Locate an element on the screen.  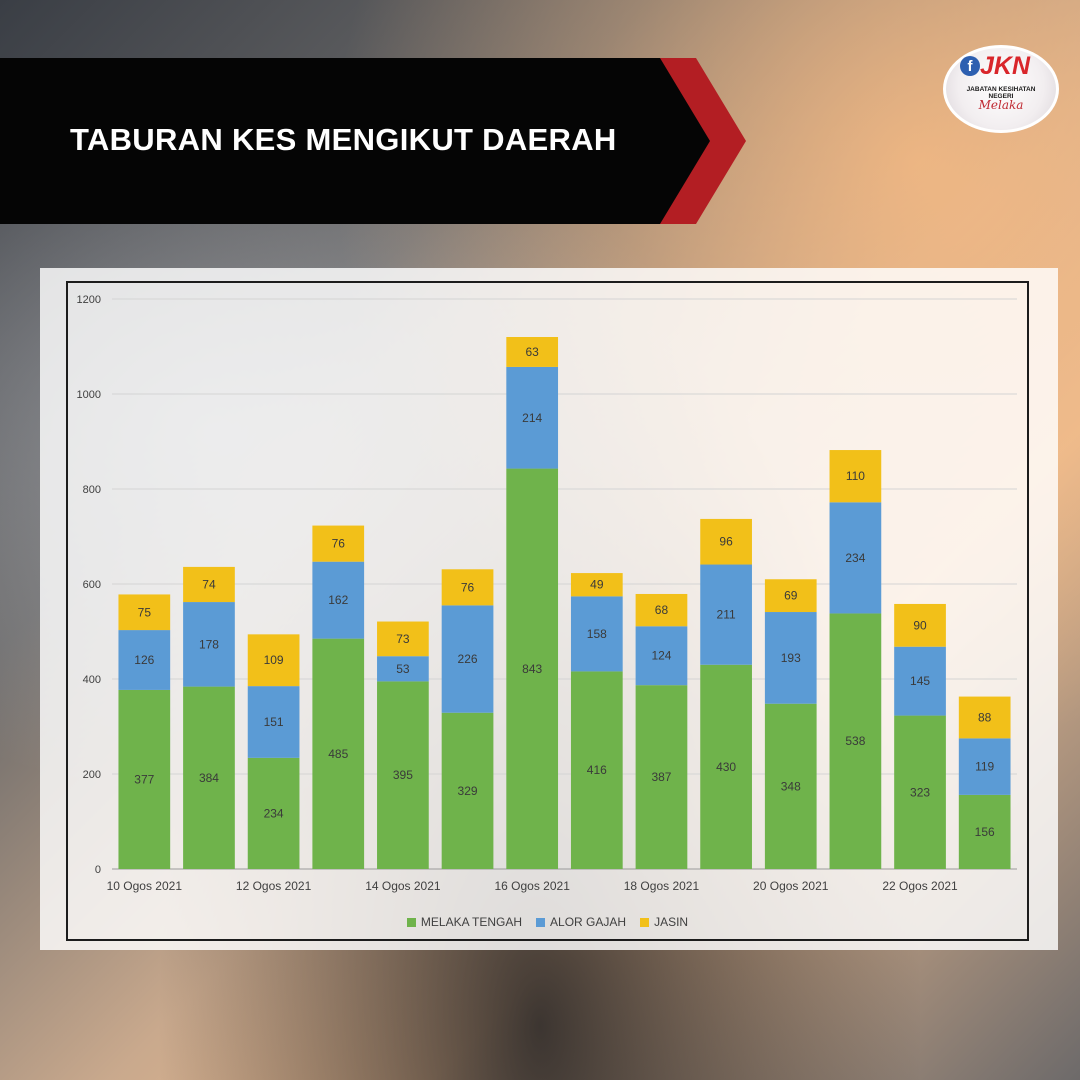
legend-label: JASIN is located at coordinates (671, 922).